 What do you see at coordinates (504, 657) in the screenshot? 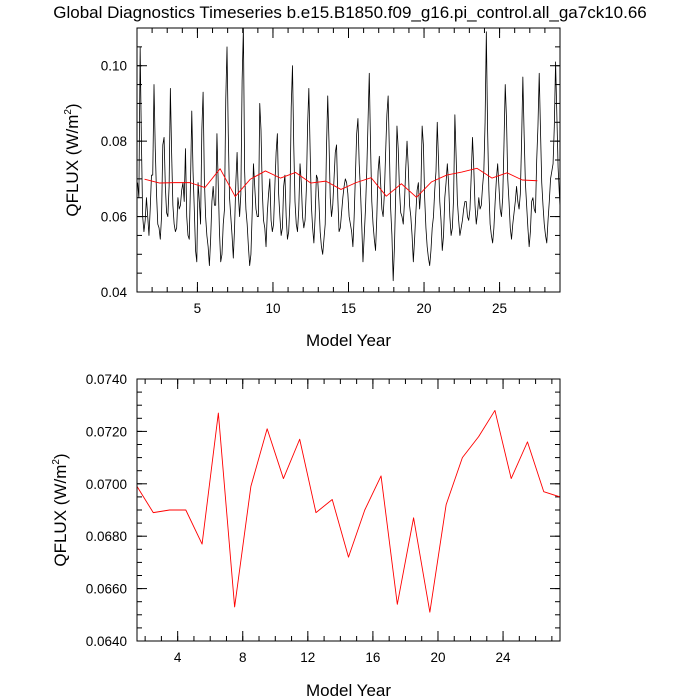
I see `x-tick-label: 24` at bounding box center [504, 657].